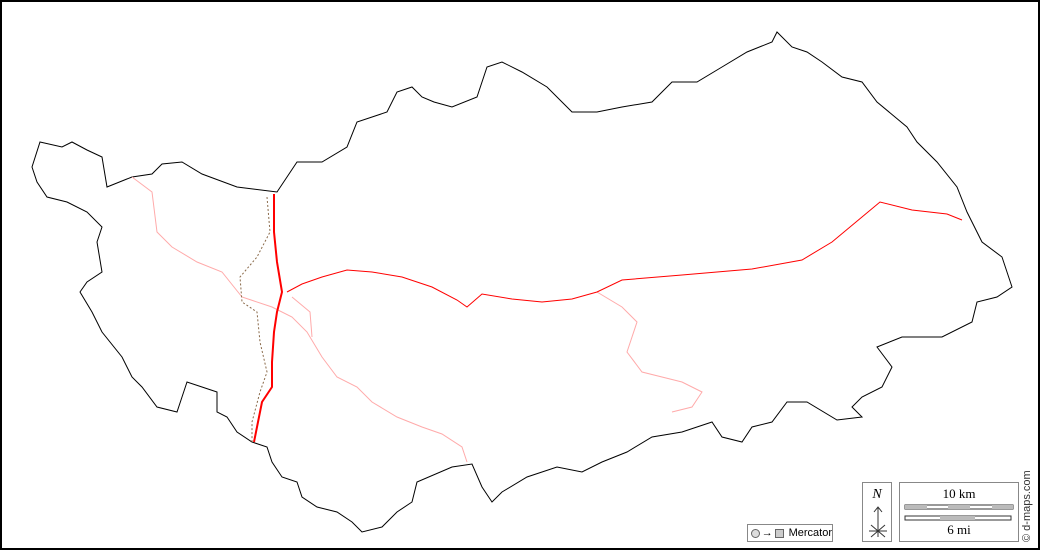 Image resolution: width=1040 pixels, height=550 pixels. What do you see at coordinates (959, 493) in the screenshot?
I see `scale-km-label: 10 km` at bounding box center [959, 493].